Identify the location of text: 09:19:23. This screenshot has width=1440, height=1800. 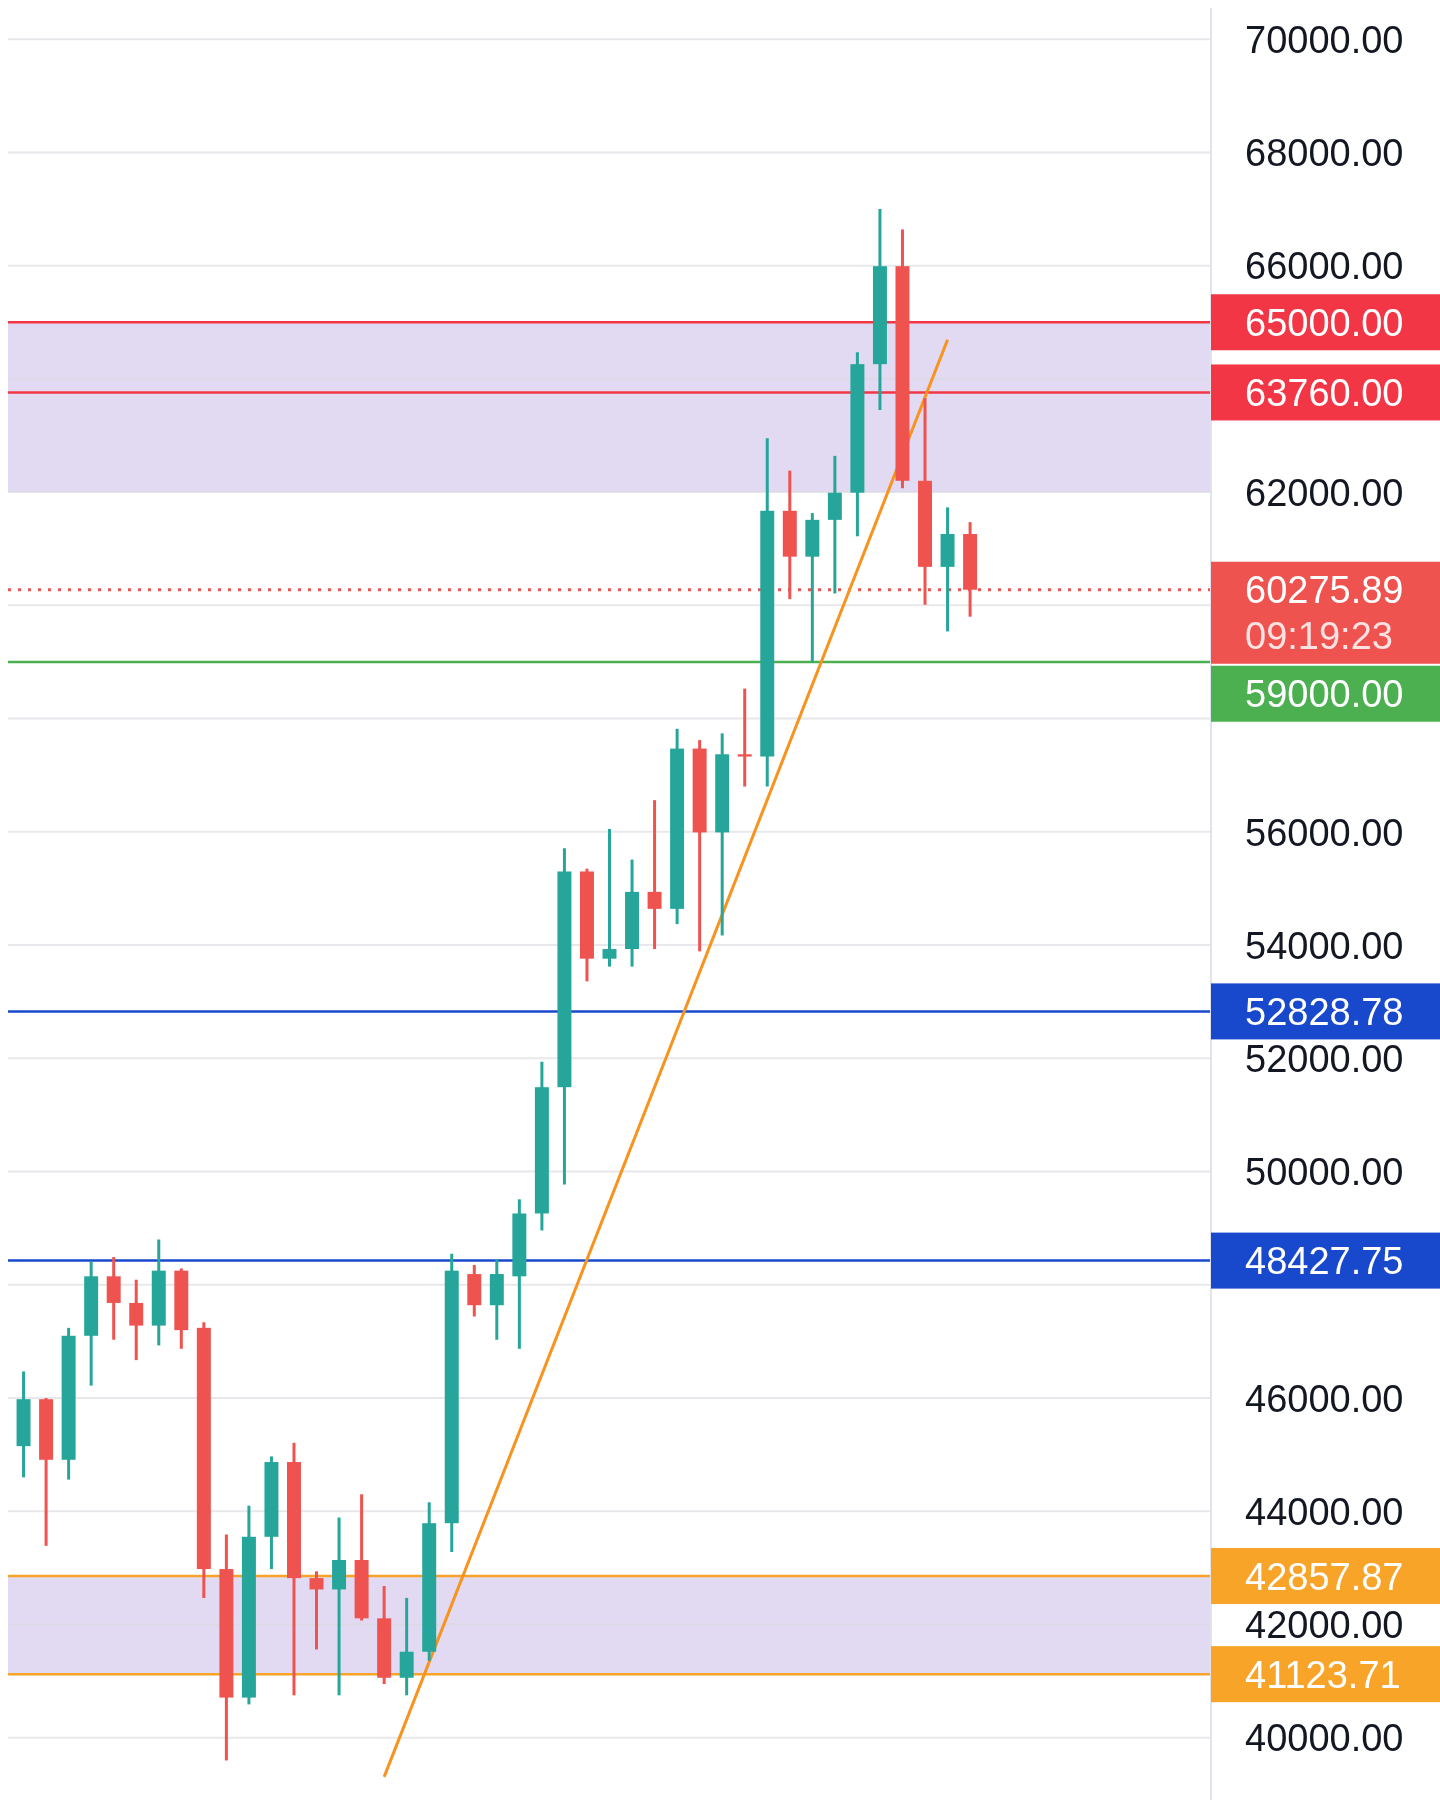
(1319, 636).